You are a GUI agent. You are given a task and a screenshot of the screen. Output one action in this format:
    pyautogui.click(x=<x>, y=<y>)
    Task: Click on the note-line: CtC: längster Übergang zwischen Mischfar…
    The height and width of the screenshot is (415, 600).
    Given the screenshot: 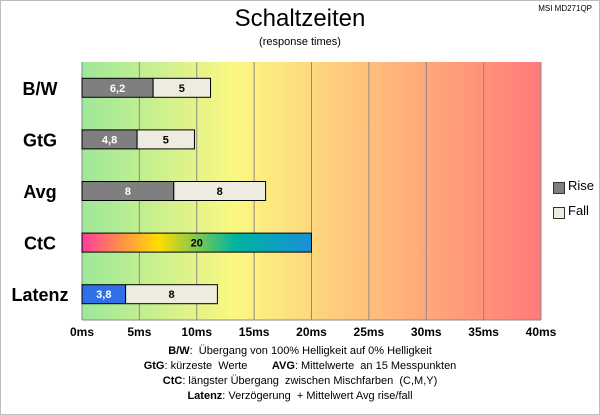 What is the action you would take?
    pyautogui.click(x=300, y=381)
    